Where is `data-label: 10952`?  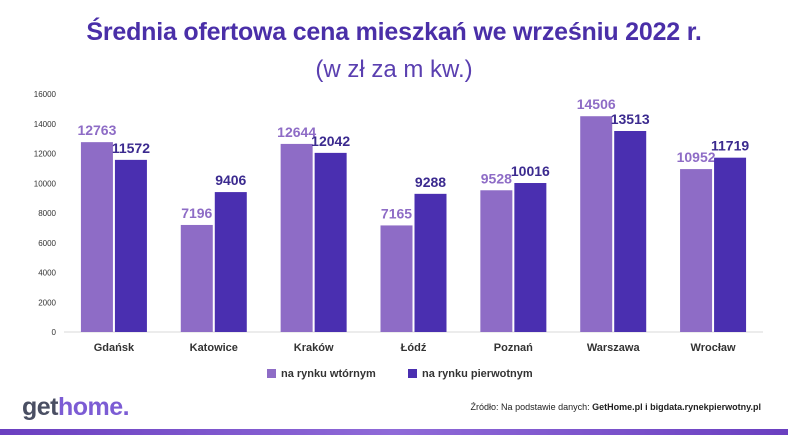
data-label: 10952 is located at coordinates (696, 157).